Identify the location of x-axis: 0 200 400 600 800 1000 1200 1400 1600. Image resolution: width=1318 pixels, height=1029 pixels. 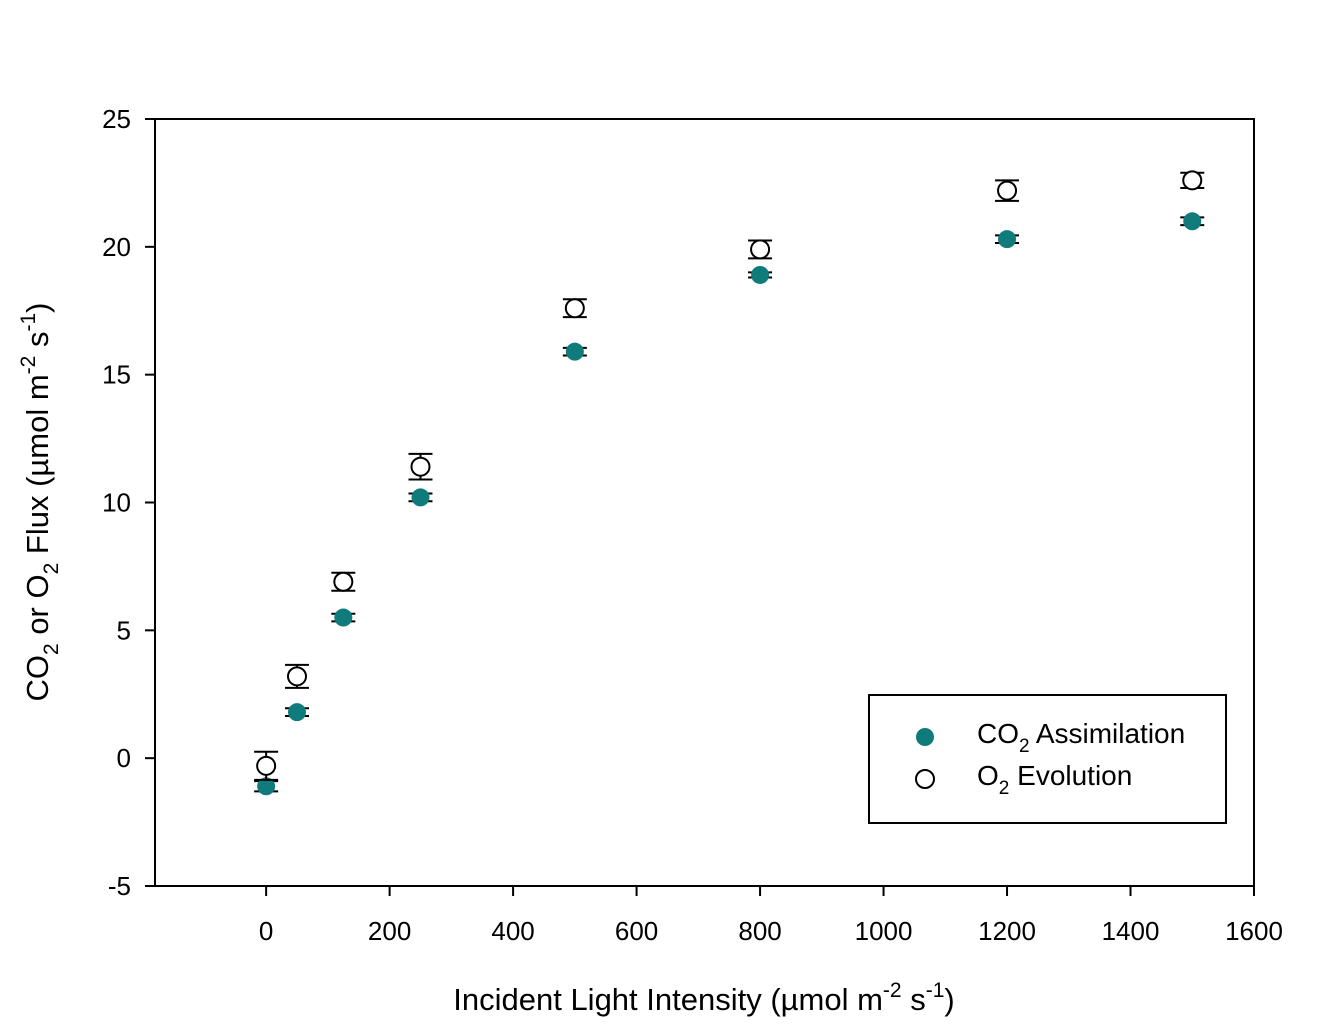
(771, 916).